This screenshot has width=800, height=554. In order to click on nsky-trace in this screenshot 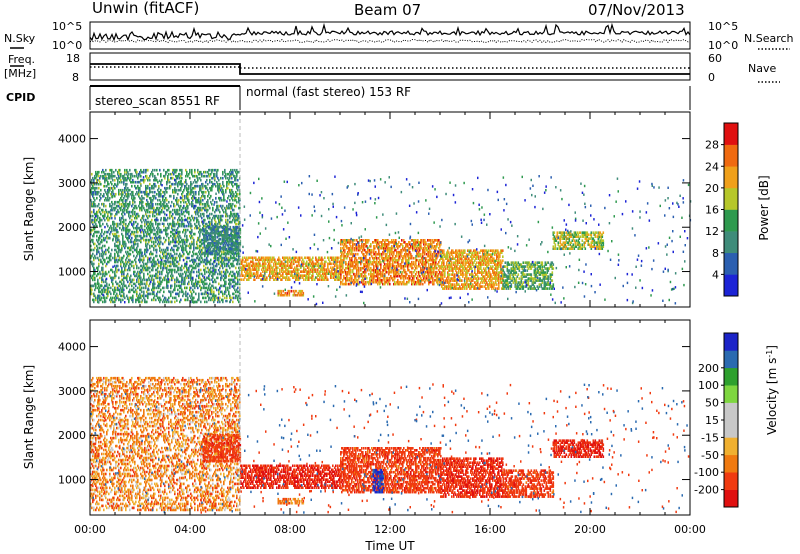, I will do `click(390, 32)`.